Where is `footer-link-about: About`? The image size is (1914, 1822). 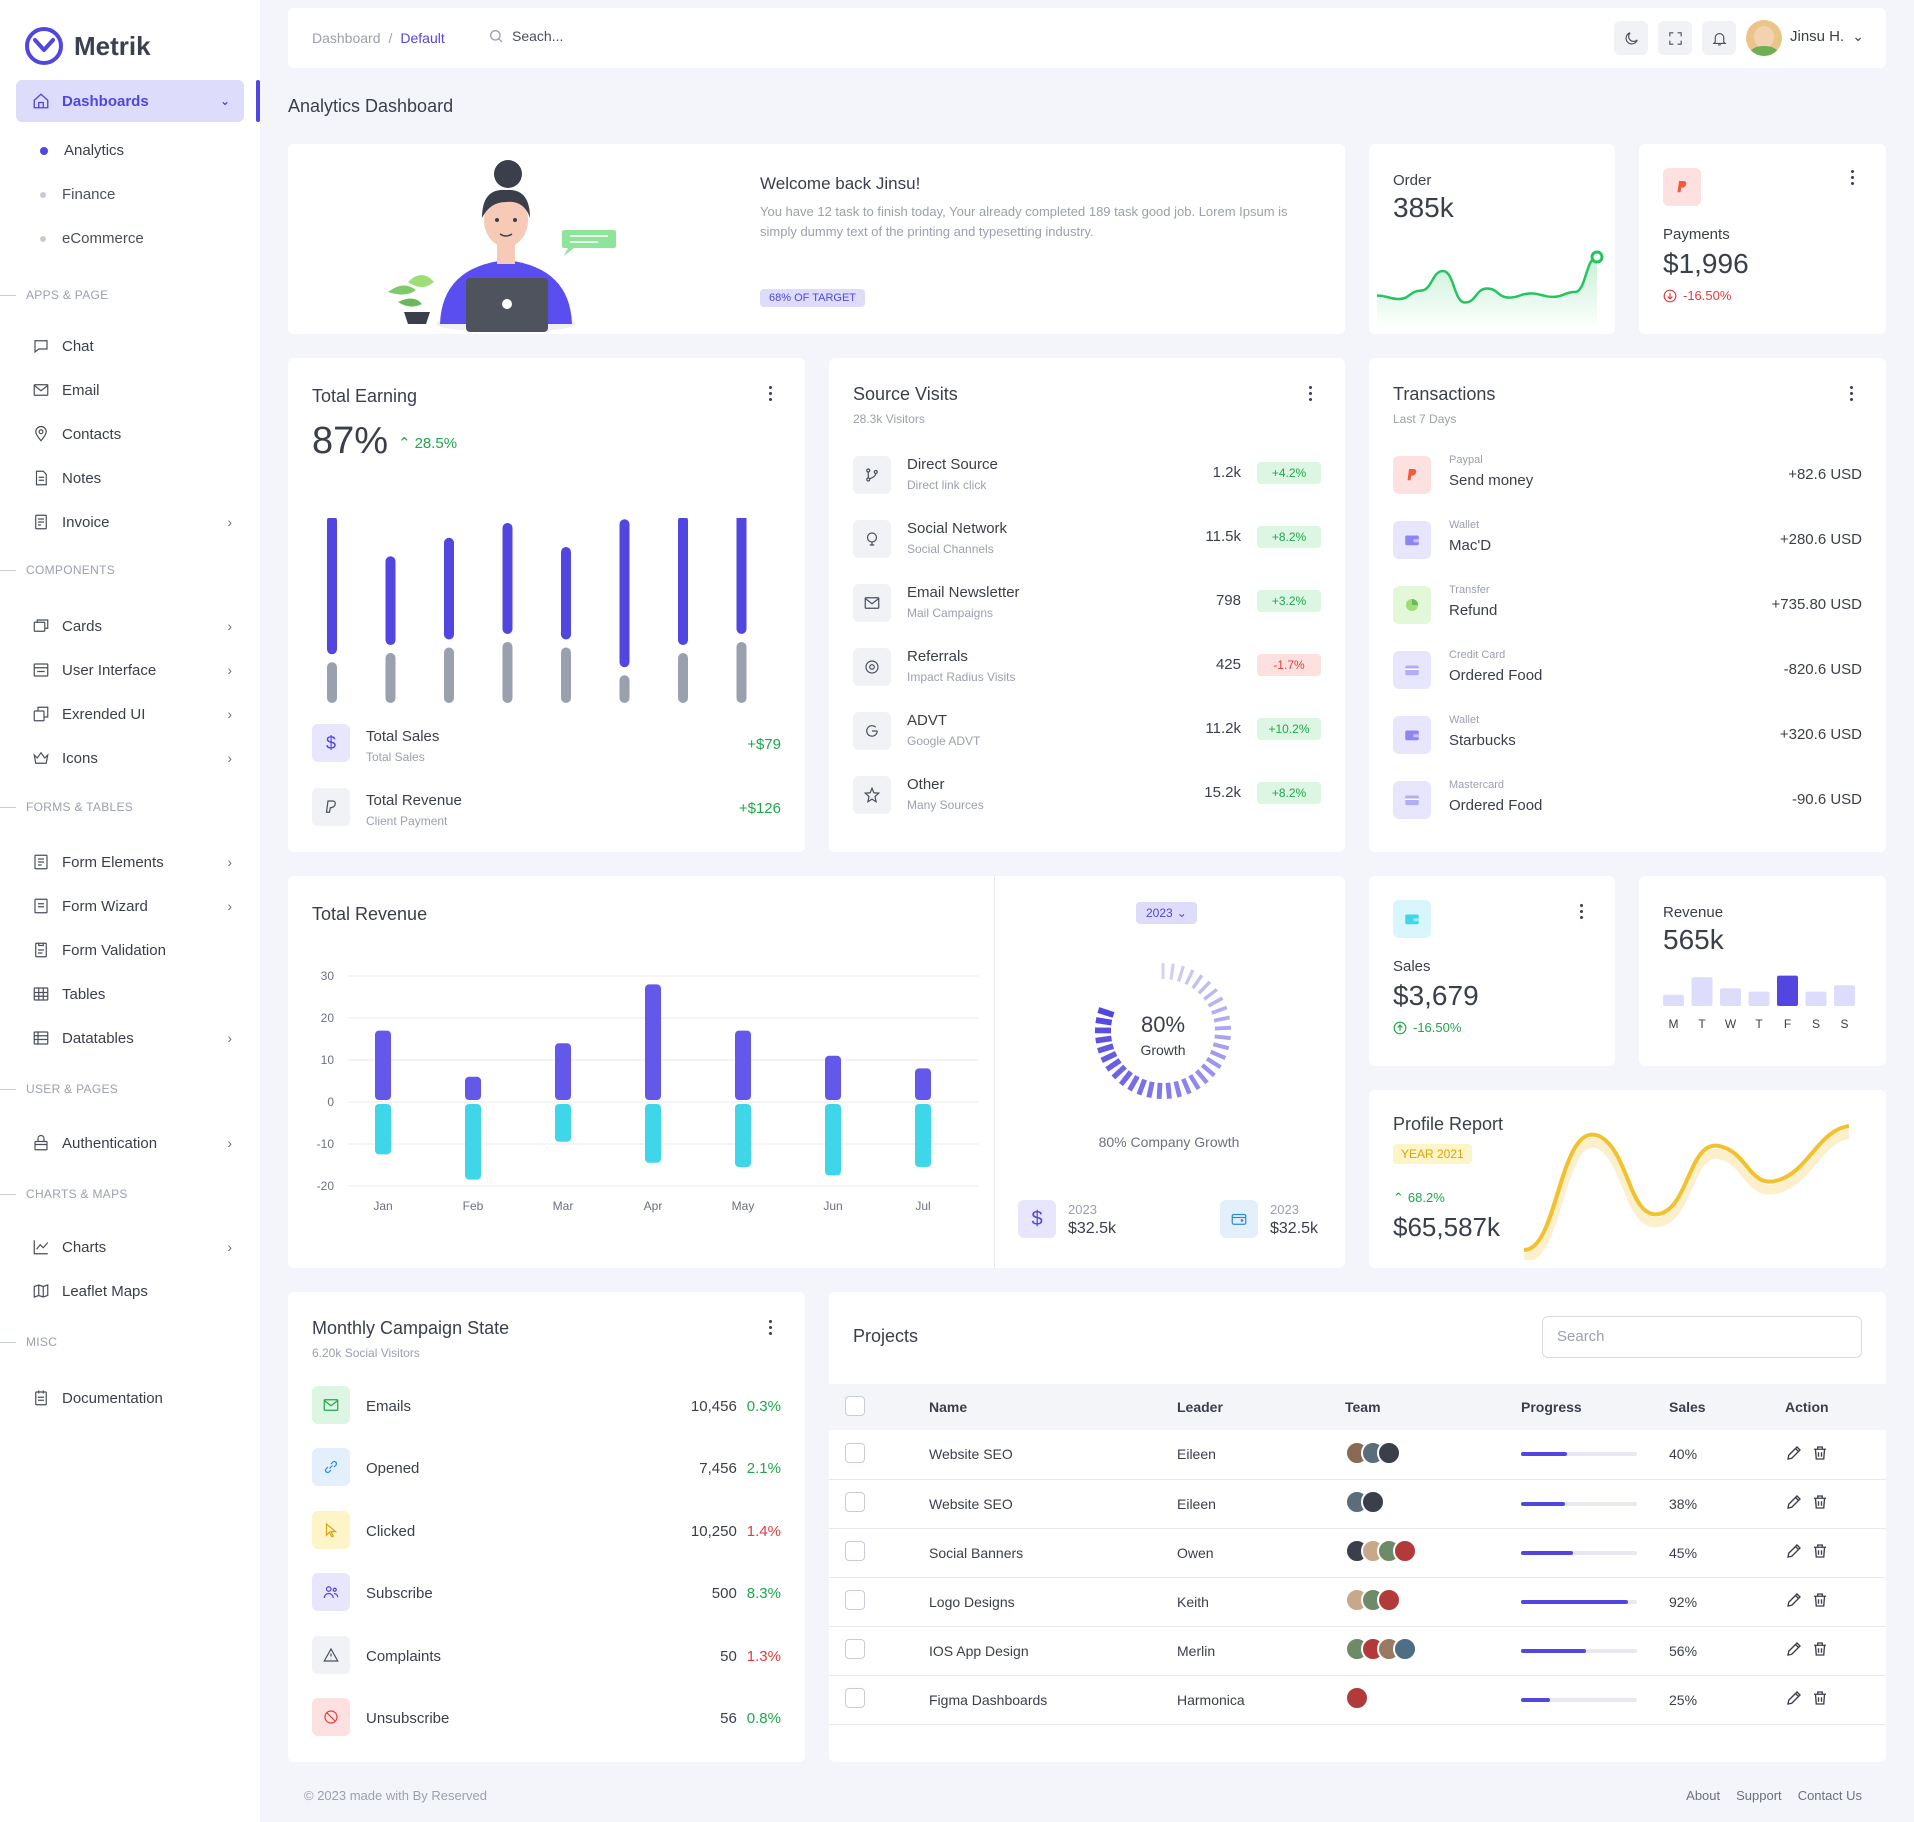 footer-link-about: About is located at coordinates (1703, 1795).